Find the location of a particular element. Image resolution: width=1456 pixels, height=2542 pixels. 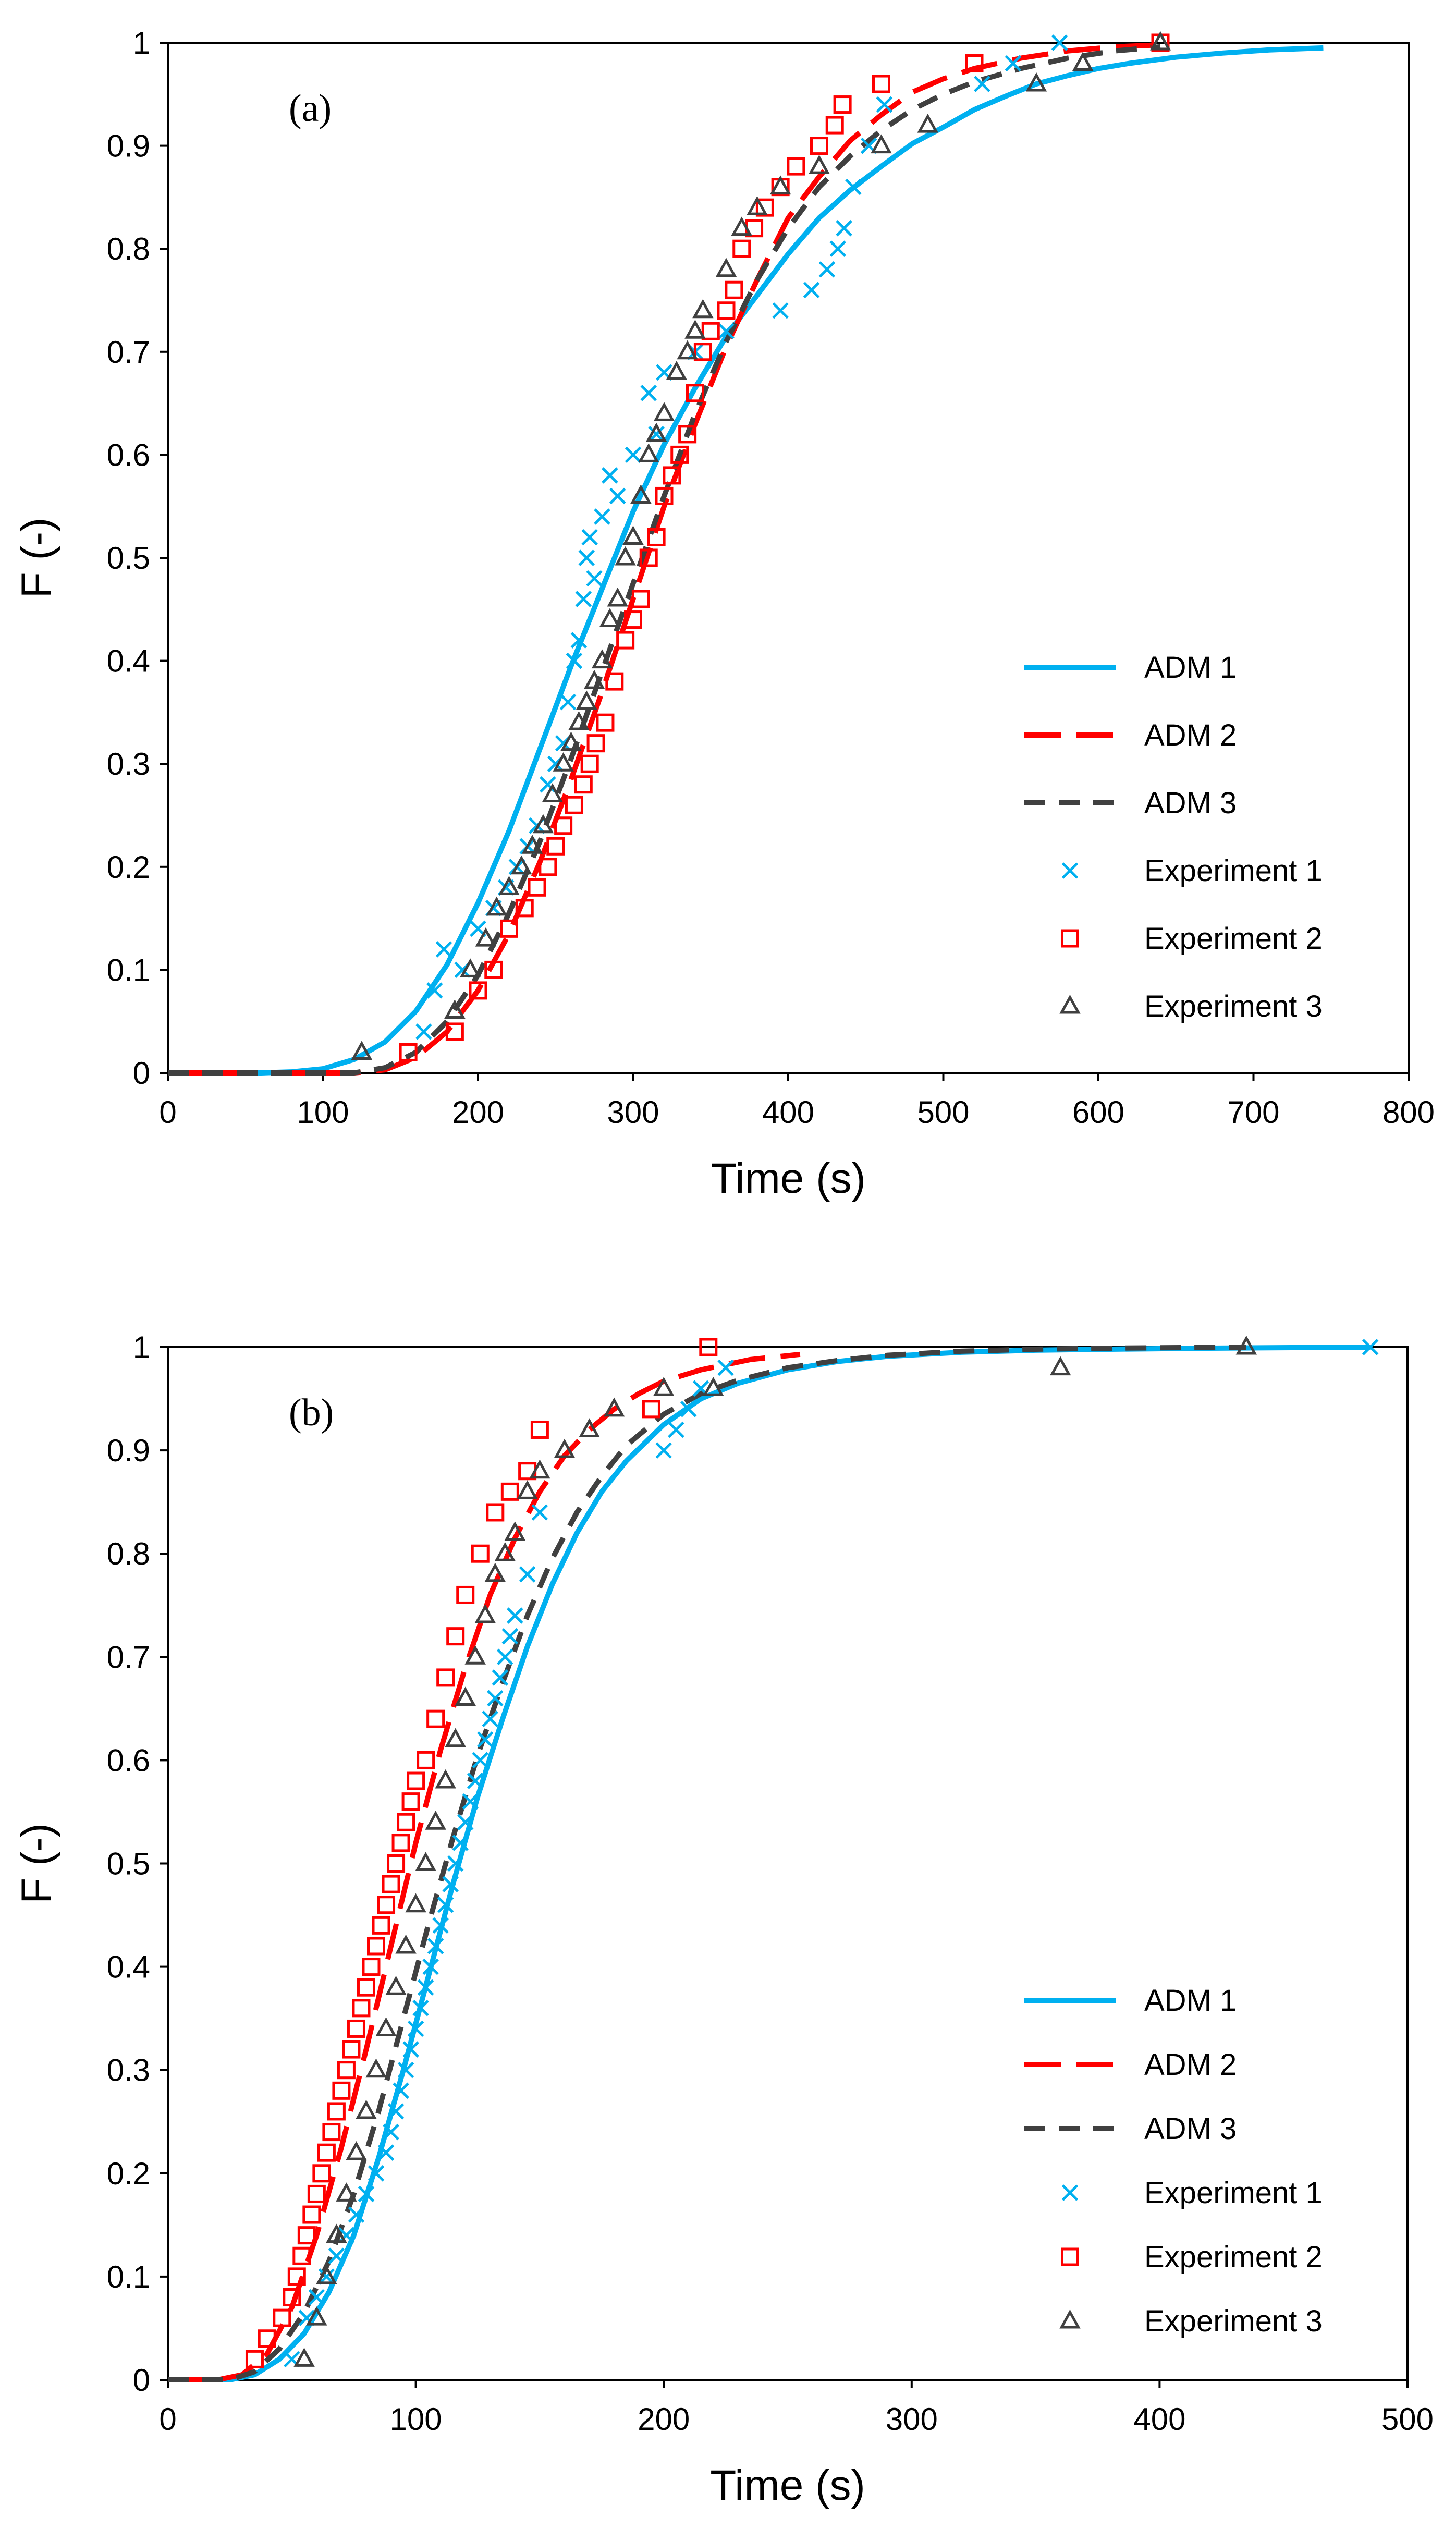

y-tick-label: 0.3 is located at coordinates (128, 764).